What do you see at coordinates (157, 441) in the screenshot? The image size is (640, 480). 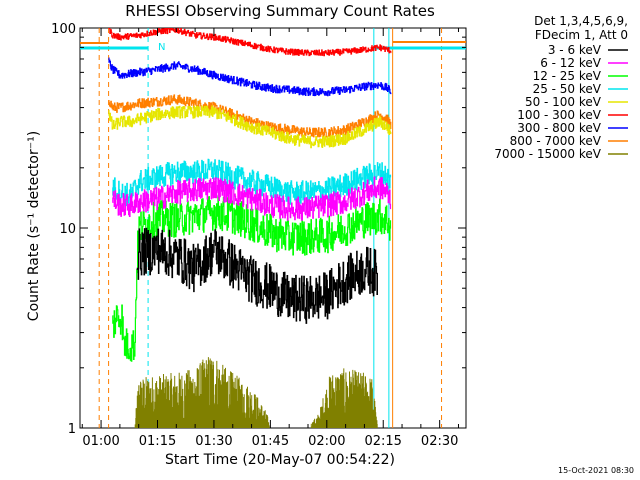 I see `x-tick-label-1: 01:15` at bounding box center [157, 441].